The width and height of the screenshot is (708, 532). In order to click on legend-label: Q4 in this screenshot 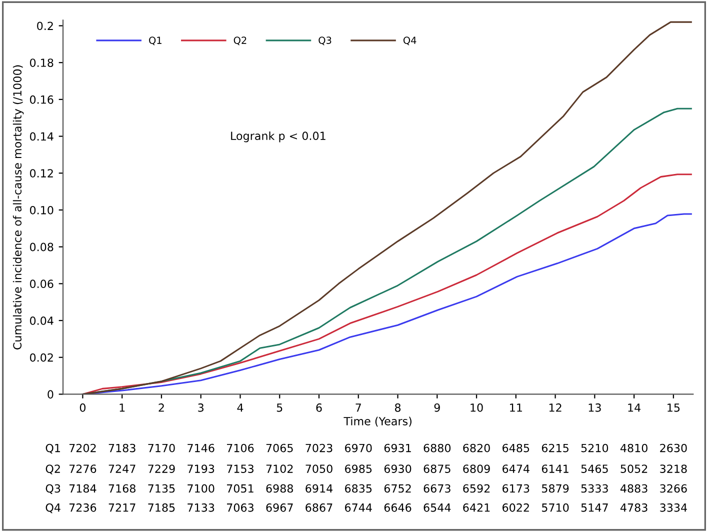, I will do `click(409, 41)`.